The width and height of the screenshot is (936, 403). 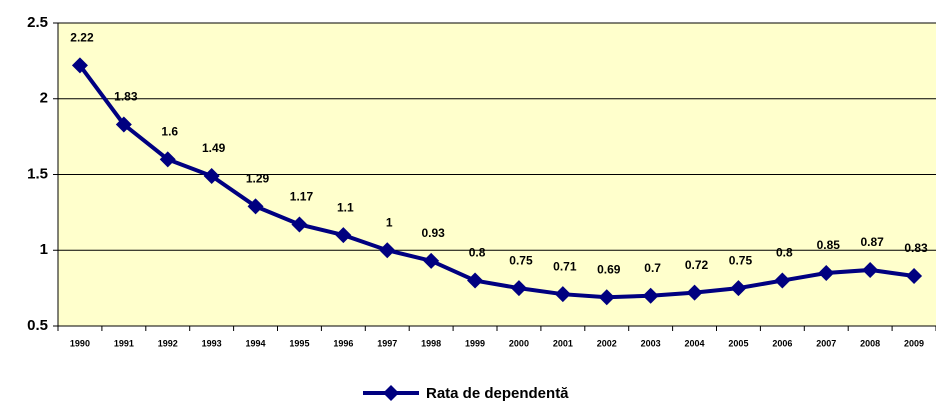 What do you see at coordinates (169, 132) in the screenshot?
I see `data-label: 1.6` at bounding box center [169, 132].